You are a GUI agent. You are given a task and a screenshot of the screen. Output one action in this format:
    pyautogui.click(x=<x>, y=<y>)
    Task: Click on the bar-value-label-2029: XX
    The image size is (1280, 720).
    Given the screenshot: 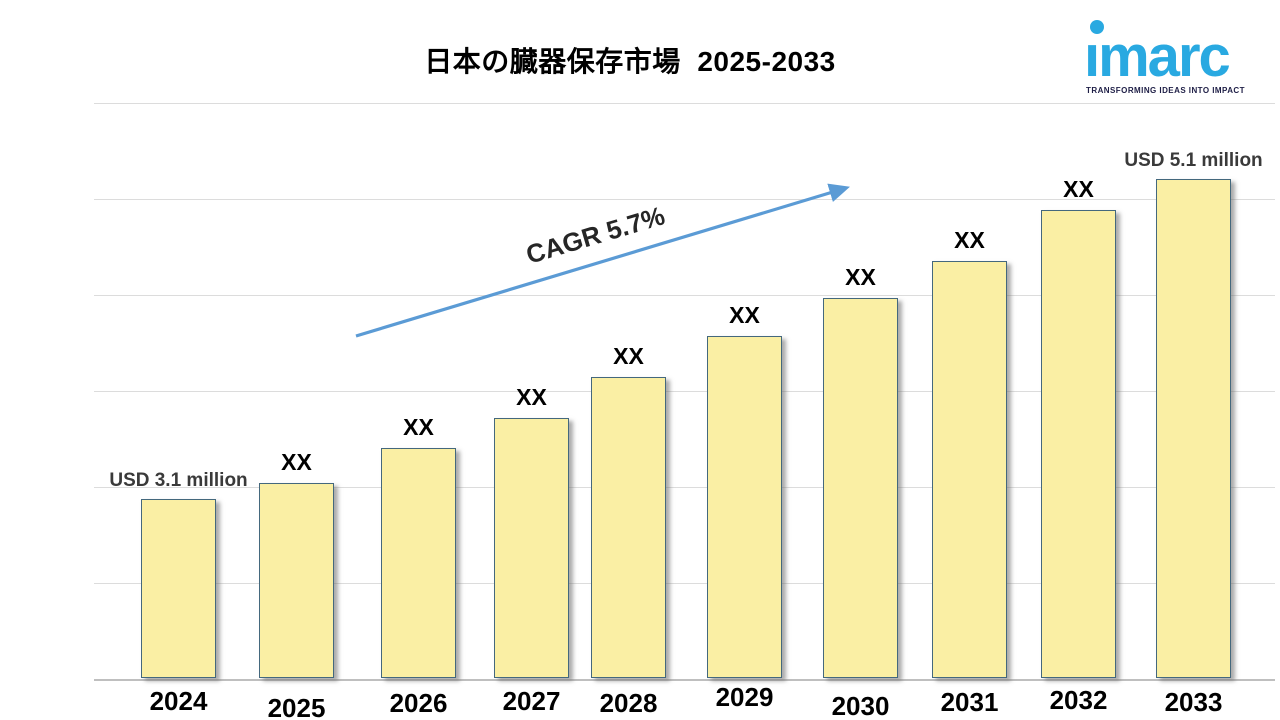 What is the action you would take?
    pyautogui.click(x=744, y=315)
    